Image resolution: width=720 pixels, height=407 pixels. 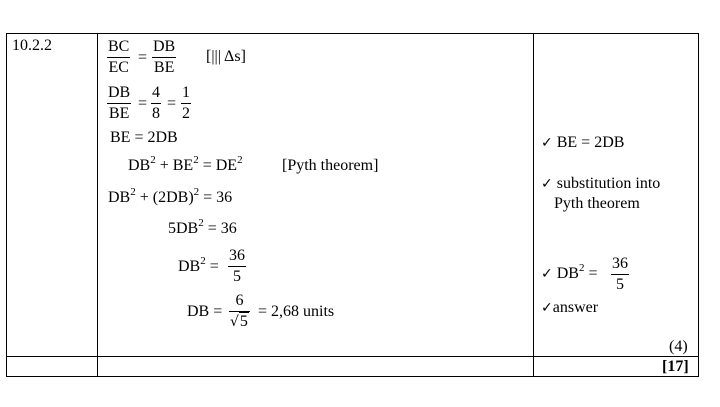 I want to click on table-border-bottom, so click(x=352, y=376).